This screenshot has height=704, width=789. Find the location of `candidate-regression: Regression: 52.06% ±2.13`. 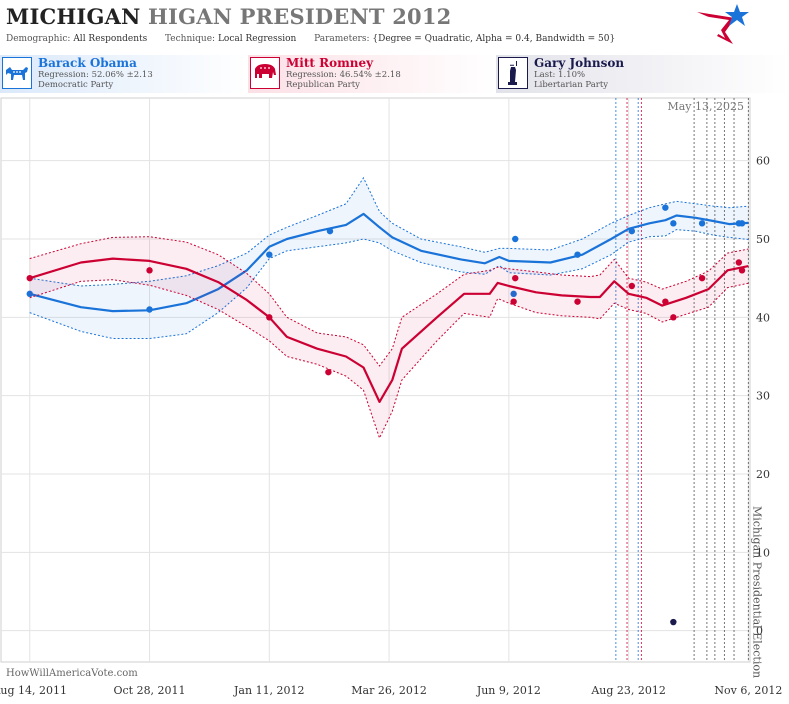

candidate-regression: Regression: 52.06% ±2.13 is located at coordinates (95, 75).